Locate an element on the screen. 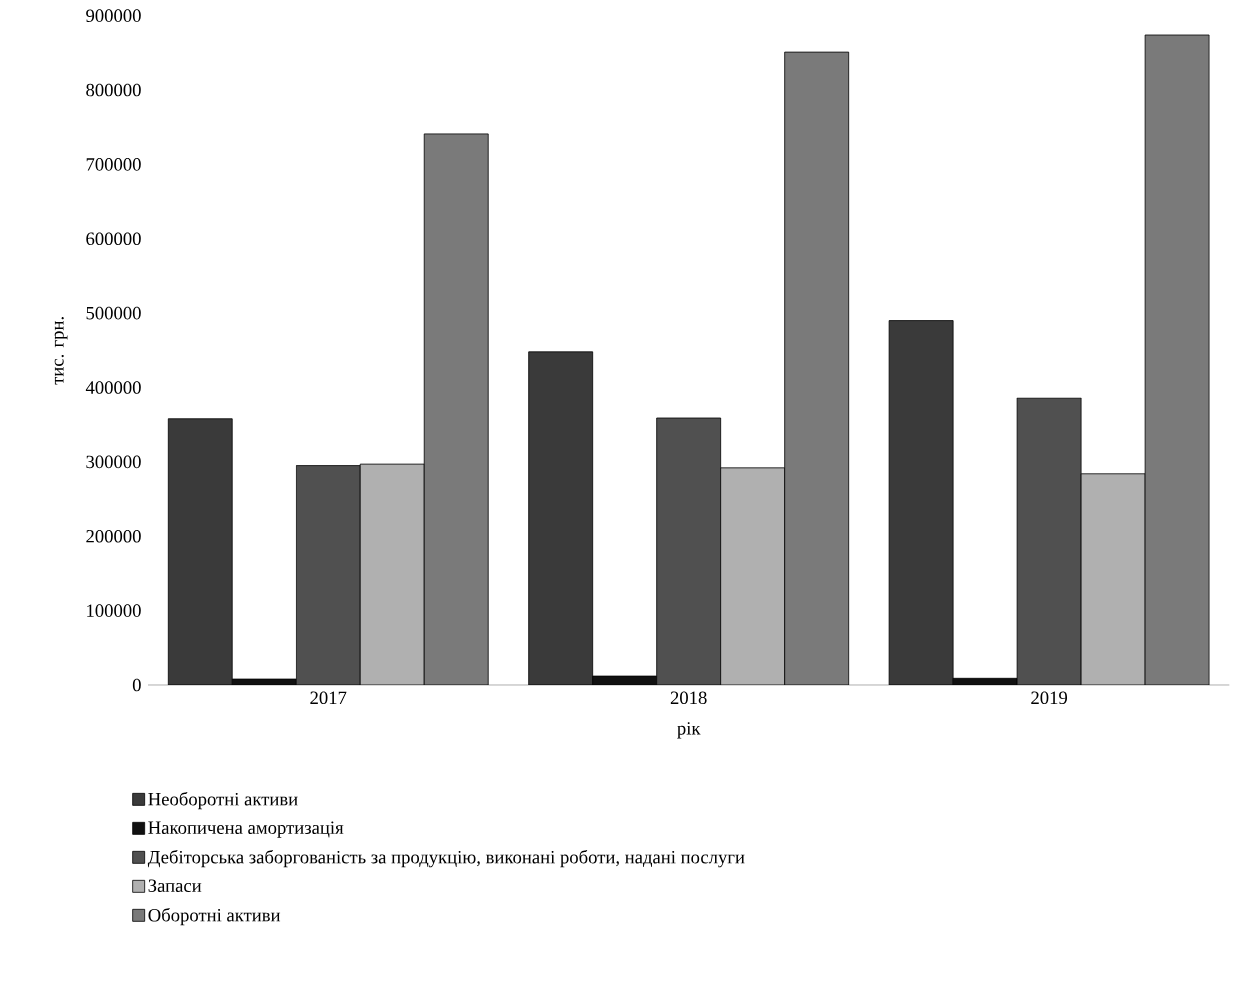  x-tick-label: 2017 is located at coordinates (328, 698).